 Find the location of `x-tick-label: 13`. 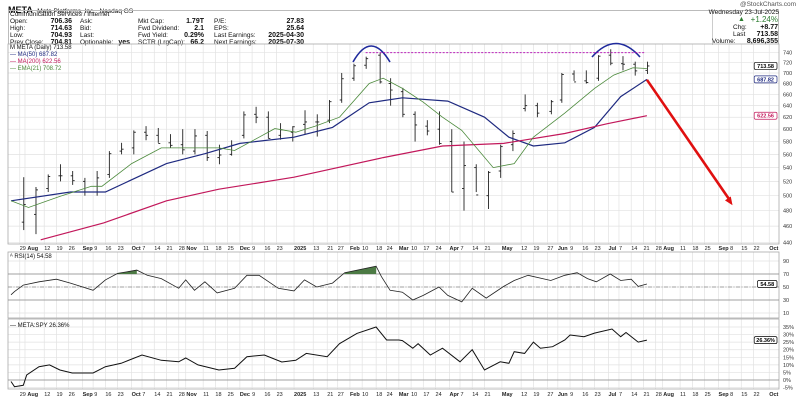

x-tick-label: 13 is located at coordinates (316, 249).